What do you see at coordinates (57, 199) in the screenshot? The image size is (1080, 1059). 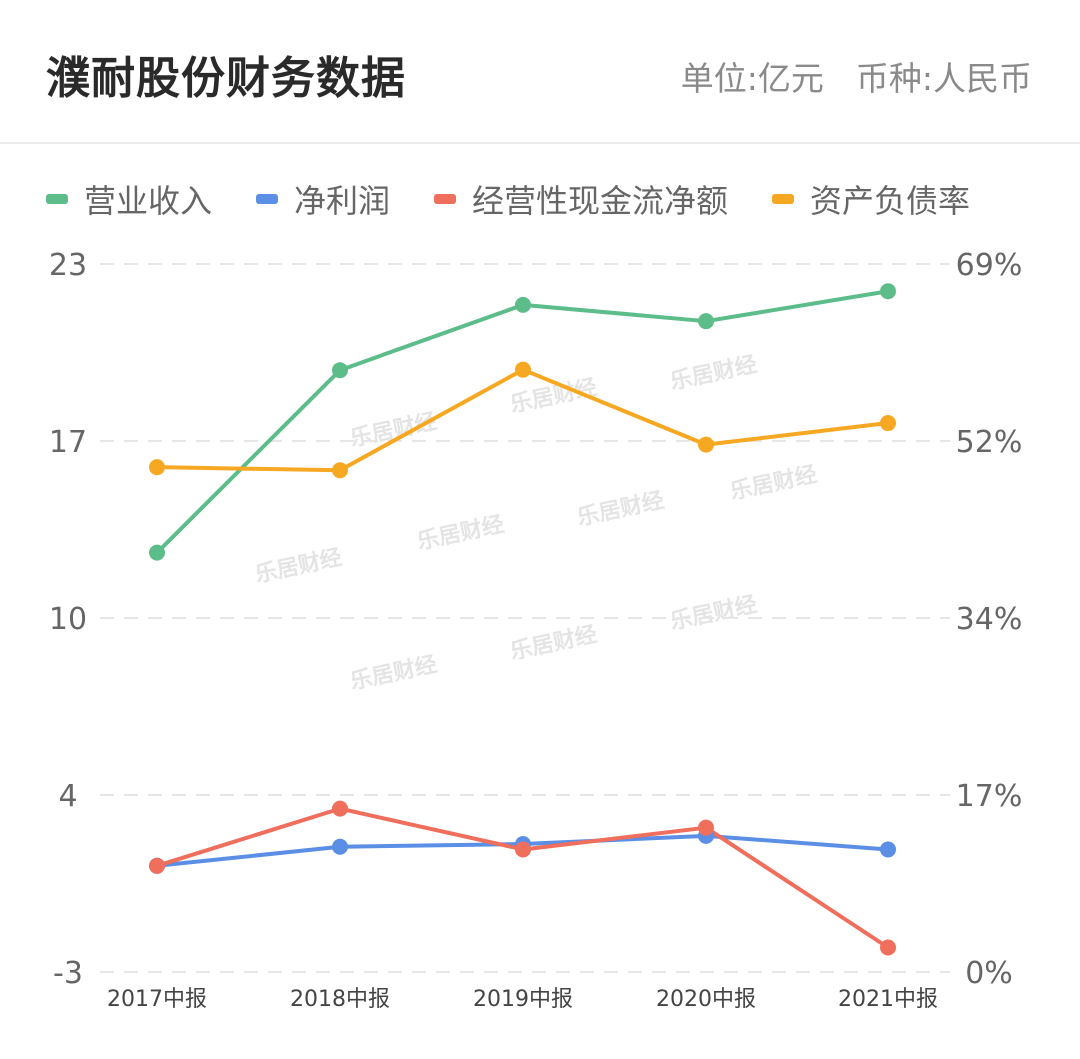 I see `legend-swatch-revenue` at bounding box center [57, 199].